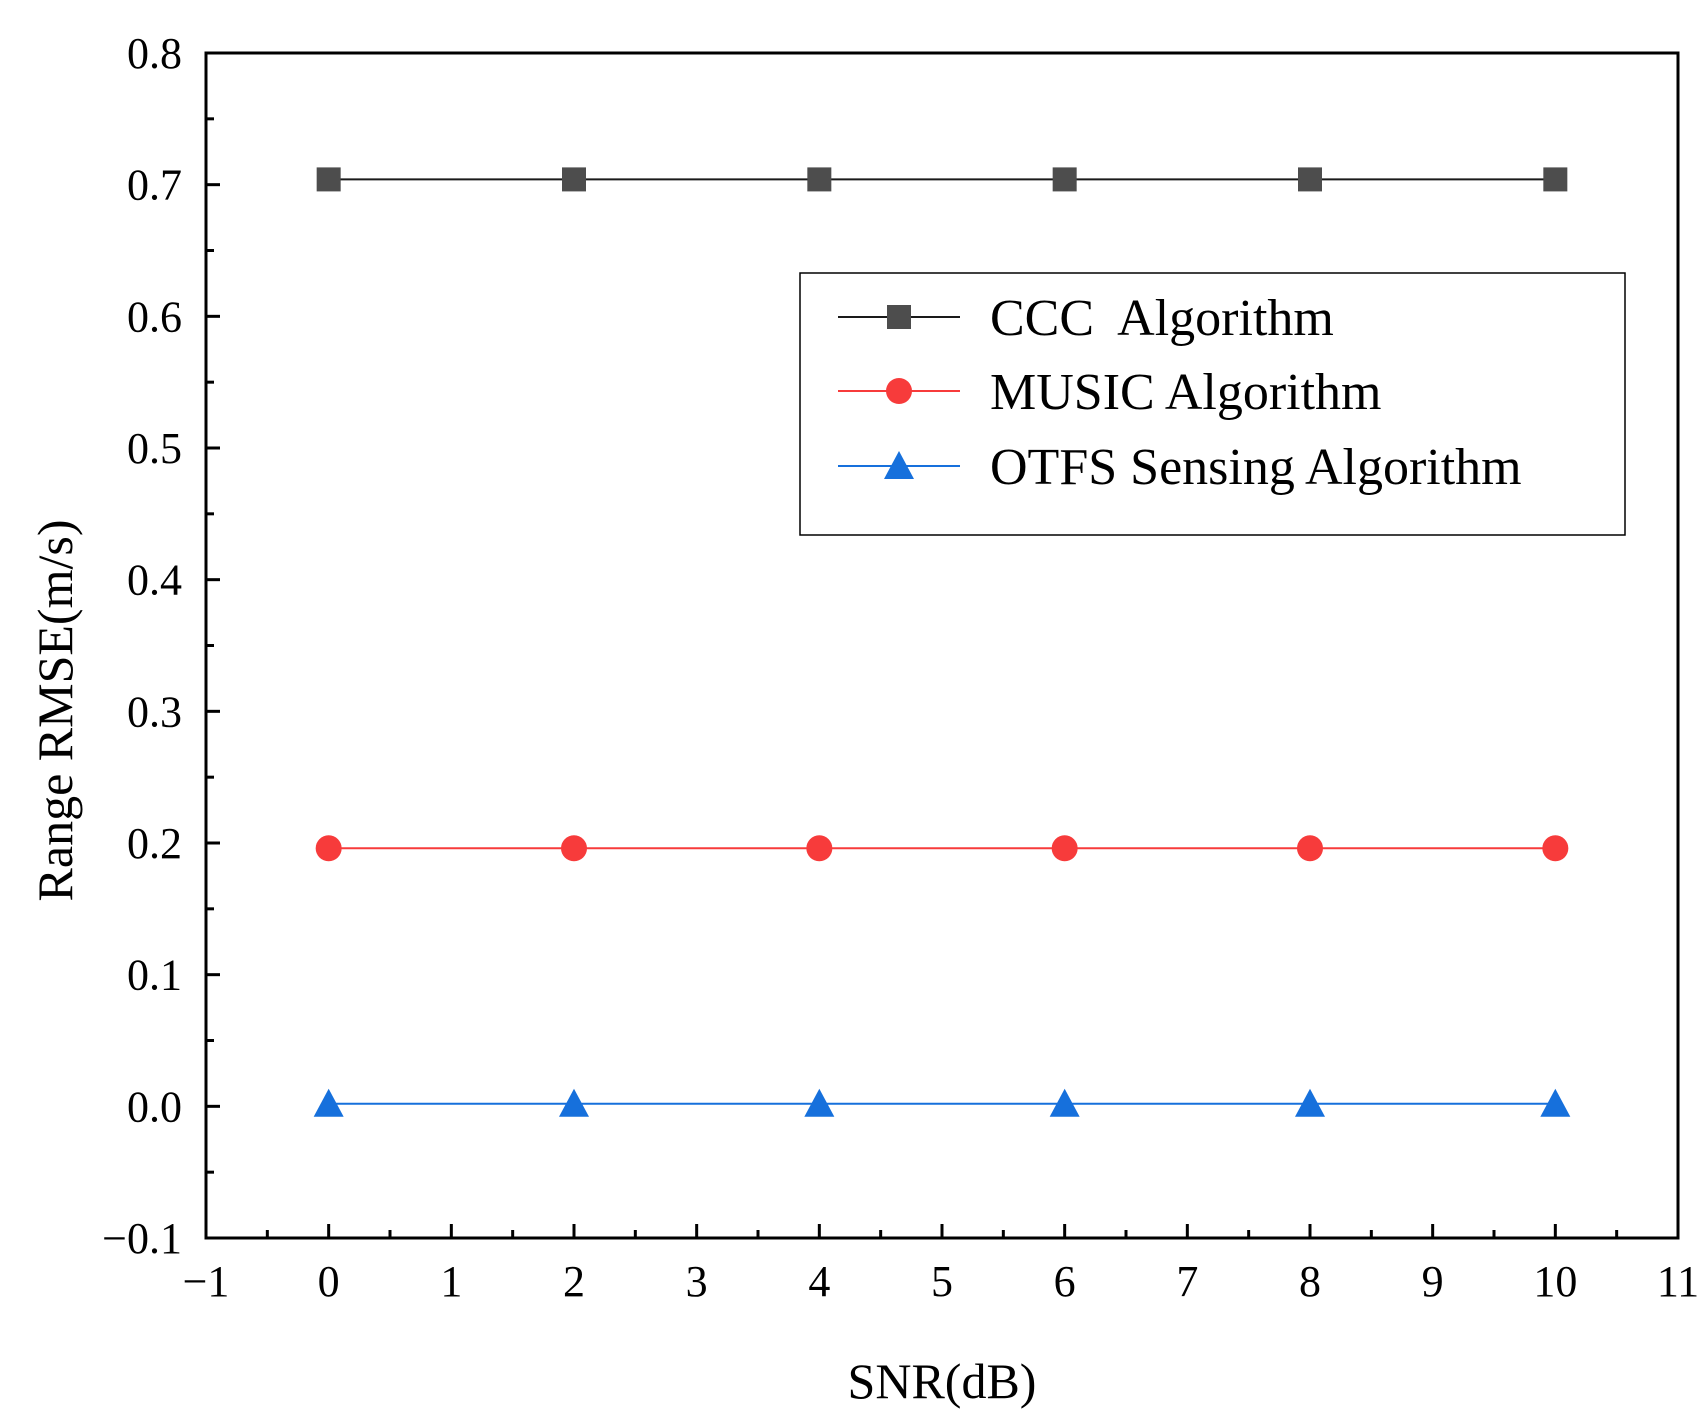  I want to click on x-tick-label: 11, so click(1678, 1281).